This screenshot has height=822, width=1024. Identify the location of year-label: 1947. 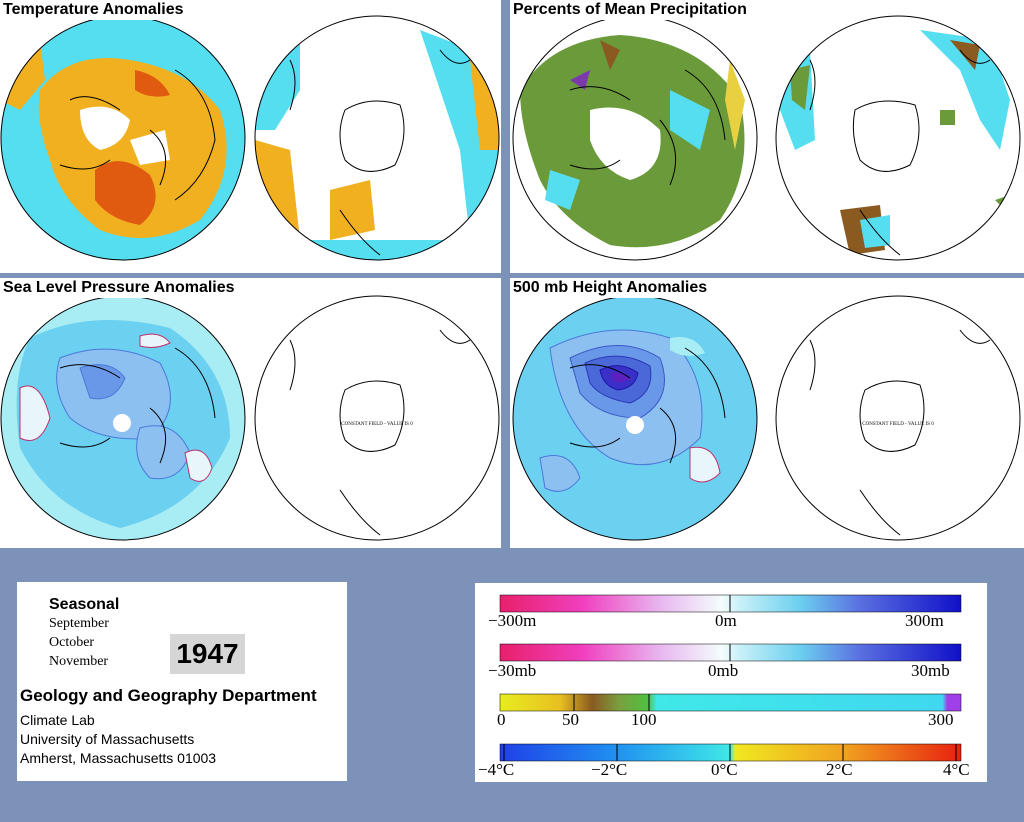
(207, 654).